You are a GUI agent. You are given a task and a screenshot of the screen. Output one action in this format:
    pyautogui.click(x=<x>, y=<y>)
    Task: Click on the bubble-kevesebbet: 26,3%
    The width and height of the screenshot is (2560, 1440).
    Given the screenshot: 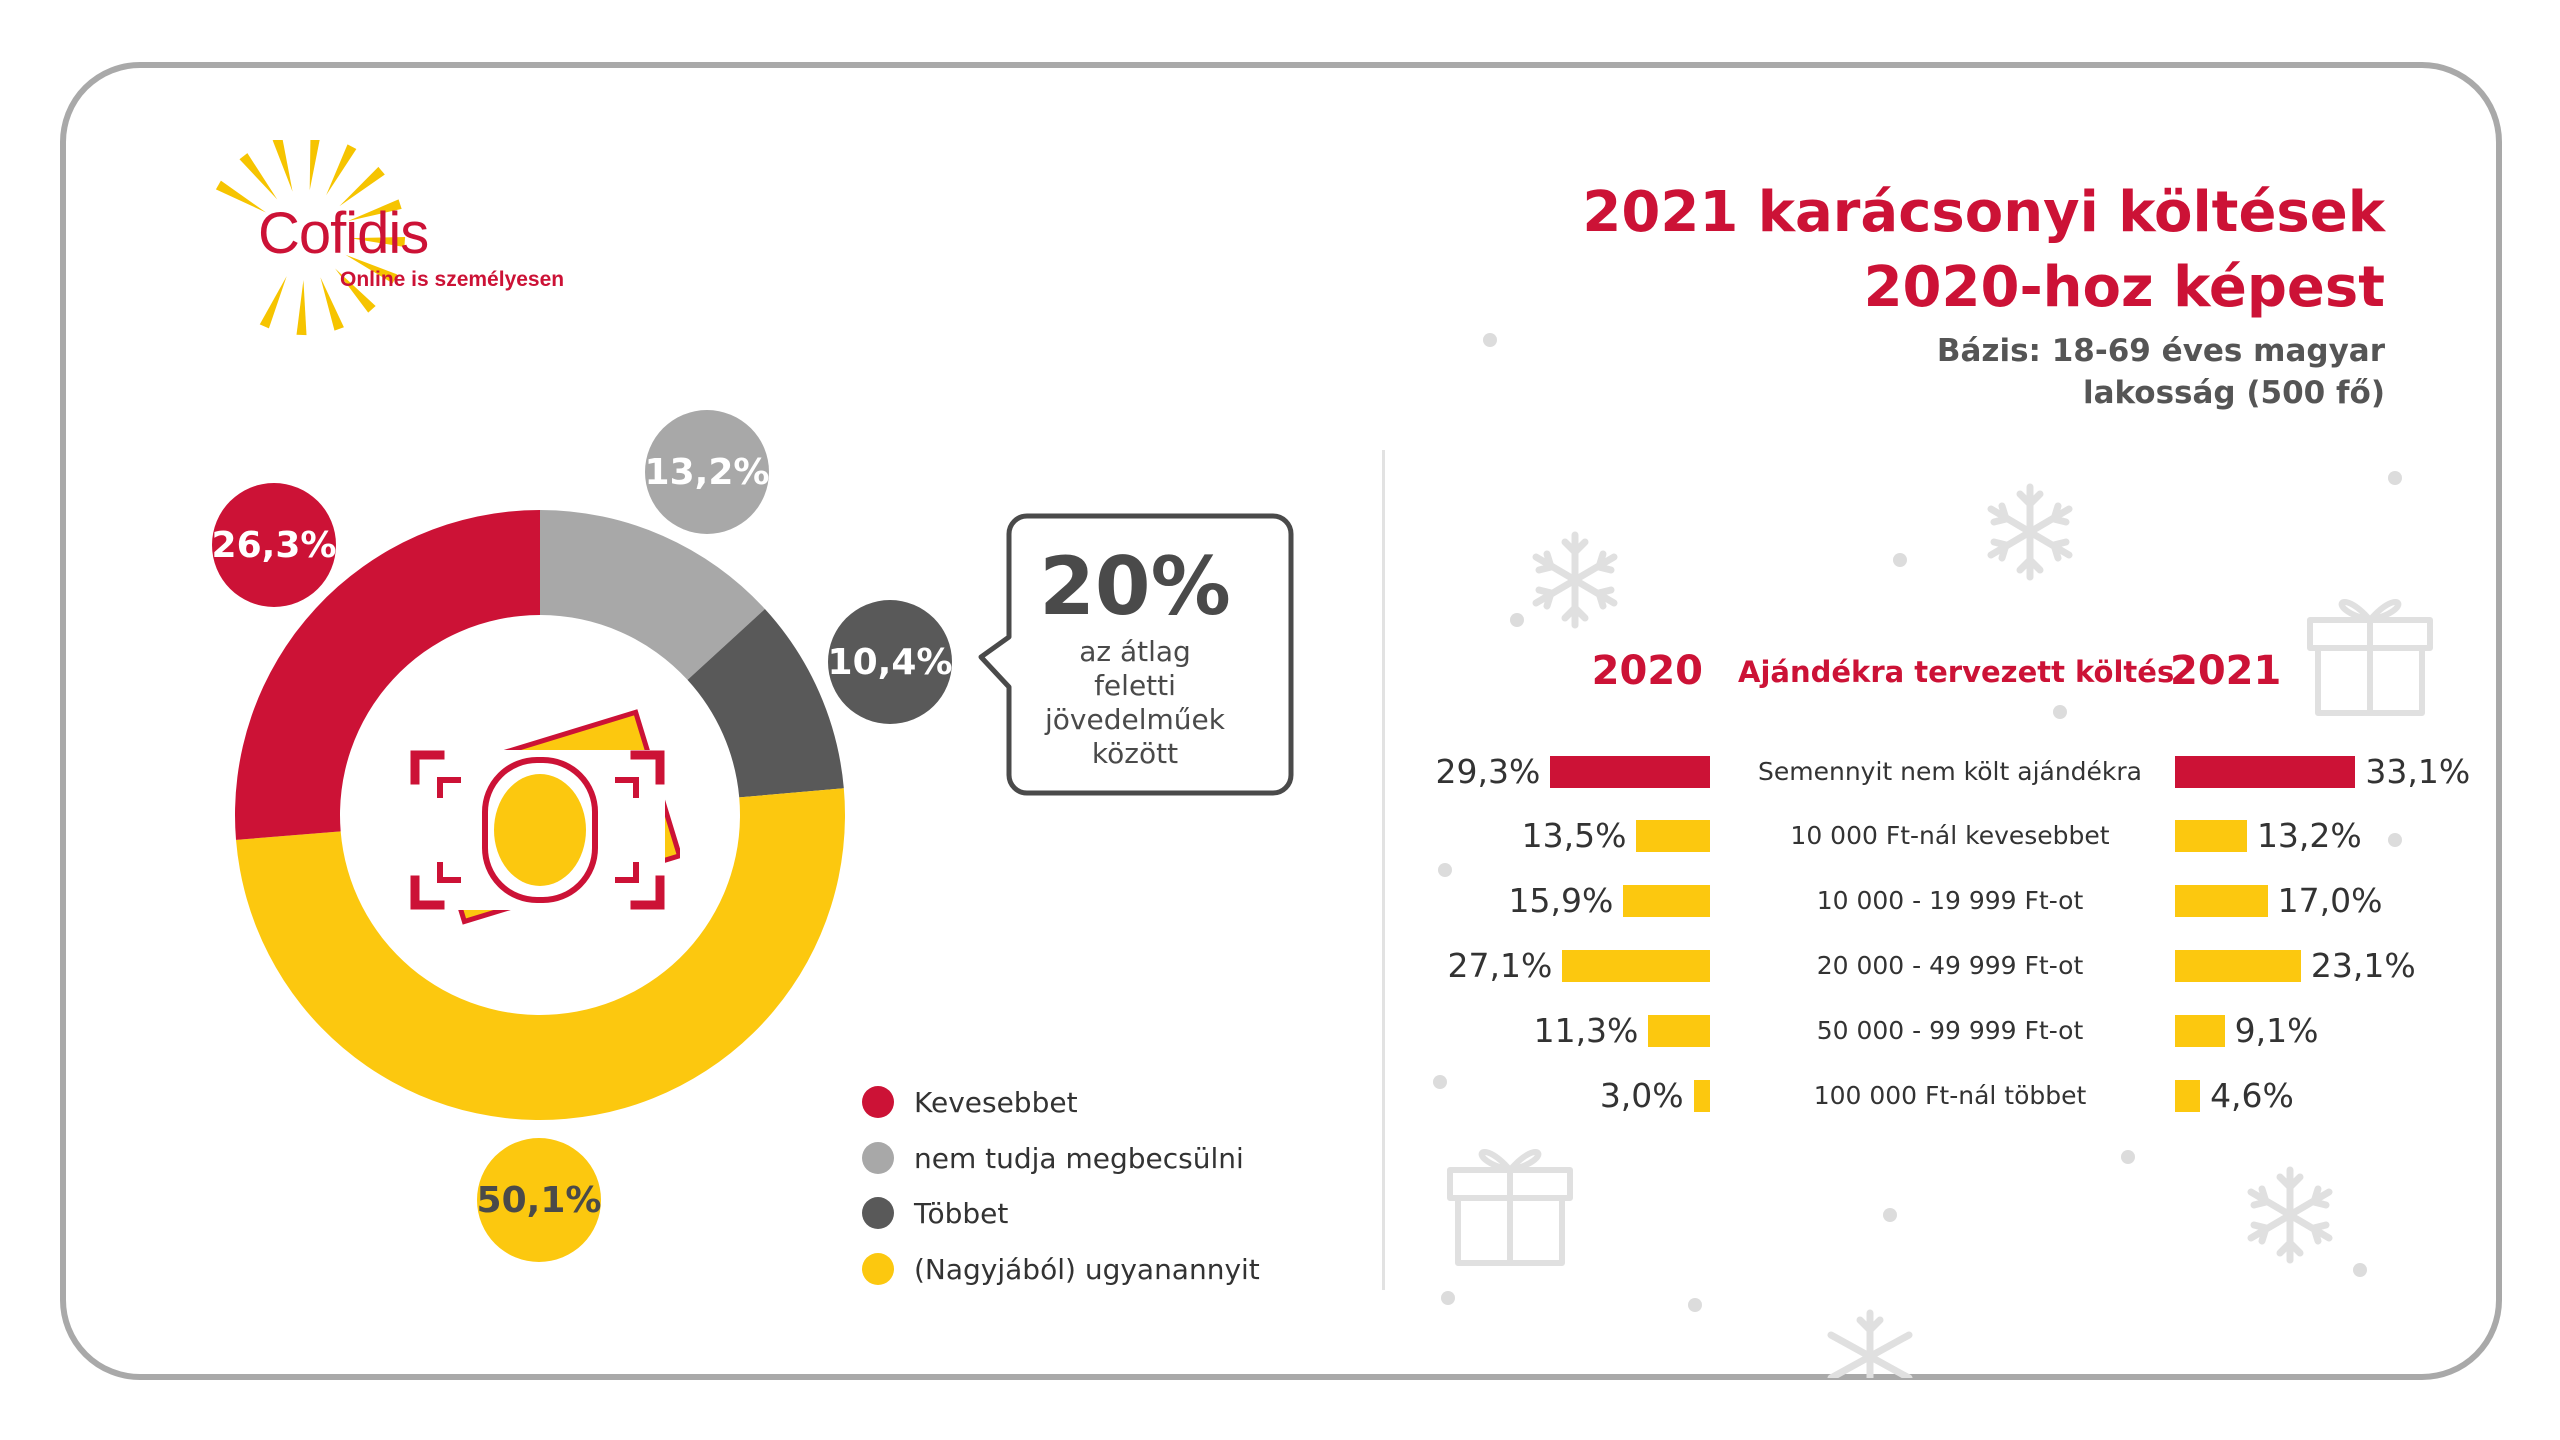 What is the action you would take?
    pyautogui.click(x=274, y=545)
    